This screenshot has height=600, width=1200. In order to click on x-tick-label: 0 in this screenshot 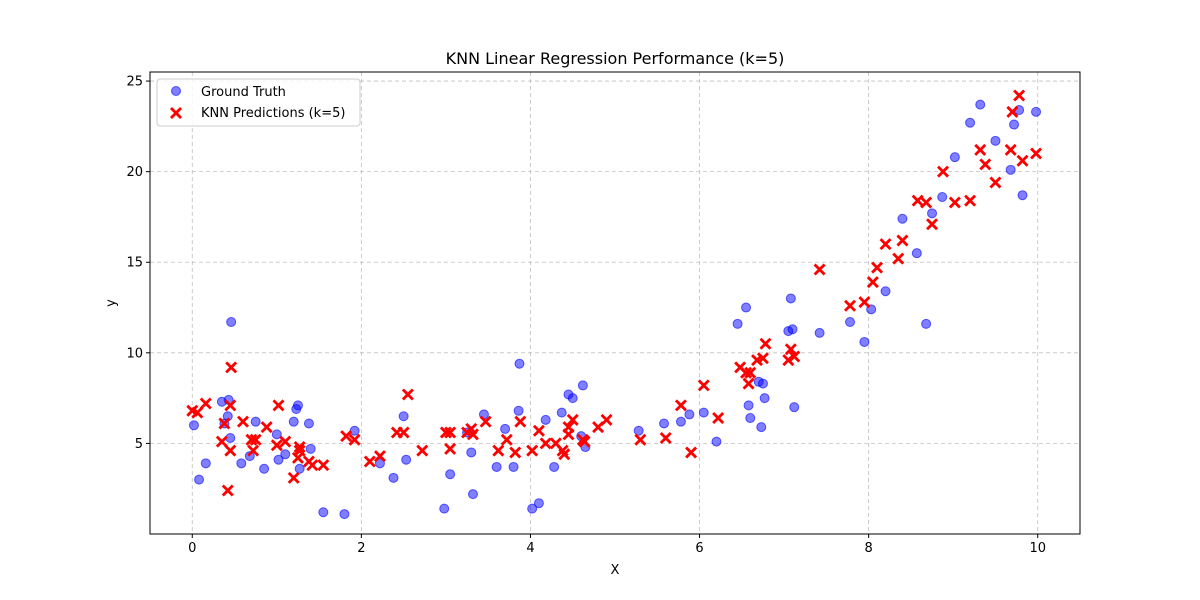, I will do `click(192, 548)`.